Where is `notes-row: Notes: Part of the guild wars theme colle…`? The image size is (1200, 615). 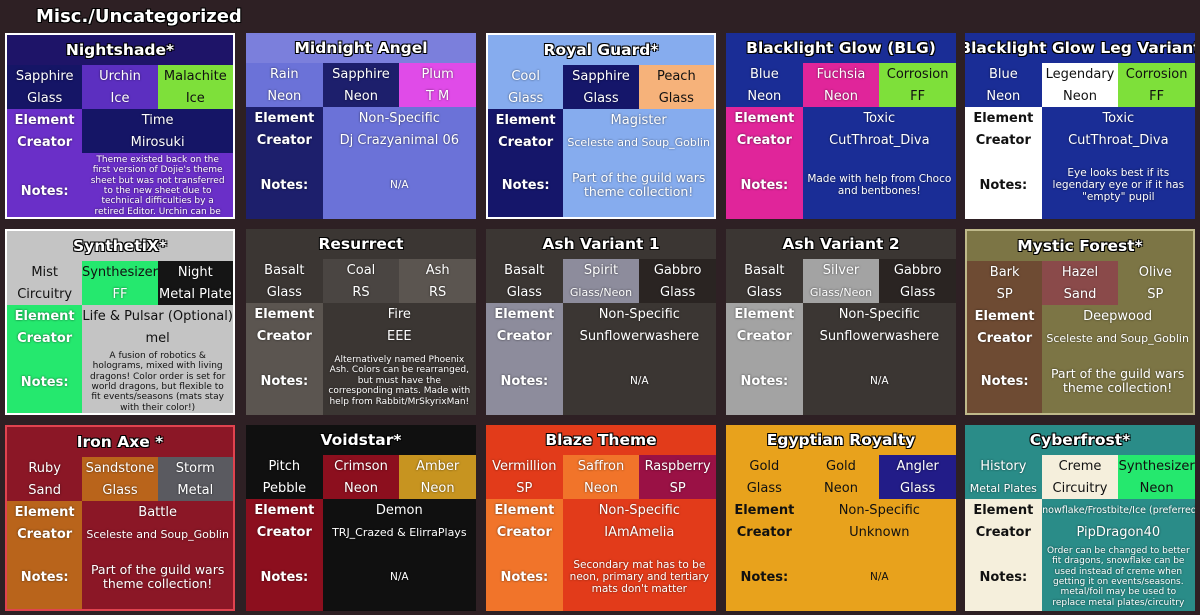
notes-row: Notes: Part of the guild wars theme colle… is located at coordinates (601, 185).